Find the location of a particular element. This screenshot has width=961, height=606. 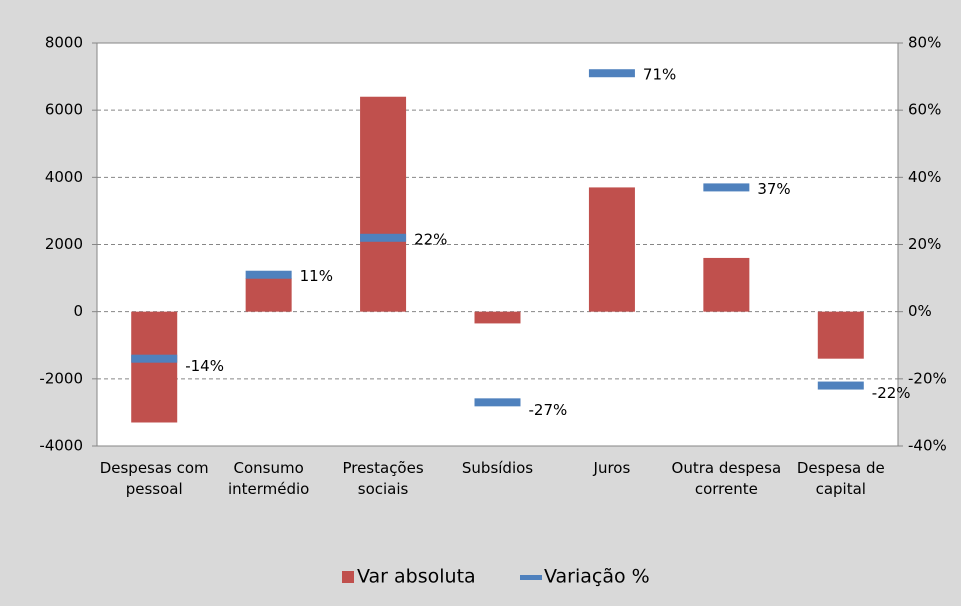

y2-tick-label: 20% is located at coordinates (924, 244).